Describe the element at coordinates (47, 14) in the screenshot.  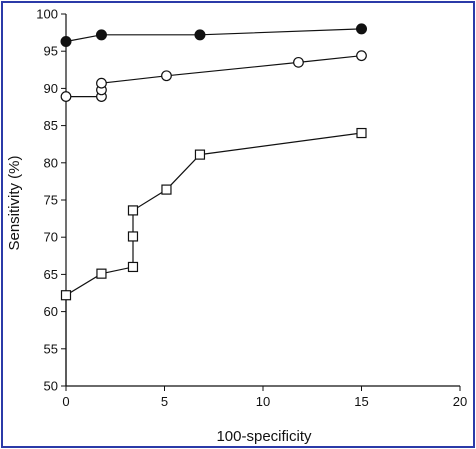
I see `y-tick-label: 100` at that location.